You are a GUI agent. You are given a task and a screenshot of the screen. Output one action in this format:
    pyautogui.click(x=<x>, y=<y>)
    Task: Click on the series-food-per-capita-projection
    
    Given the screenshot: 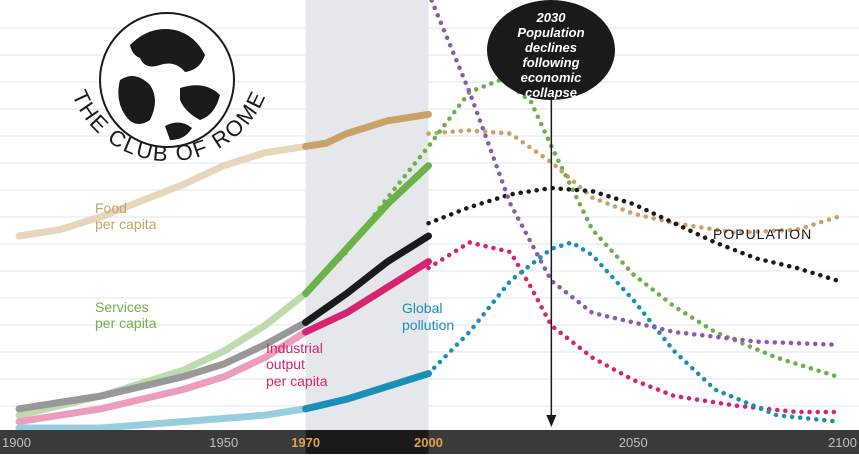 What is the action you would take?
    pyautogui.click(x=633, y=182)
    